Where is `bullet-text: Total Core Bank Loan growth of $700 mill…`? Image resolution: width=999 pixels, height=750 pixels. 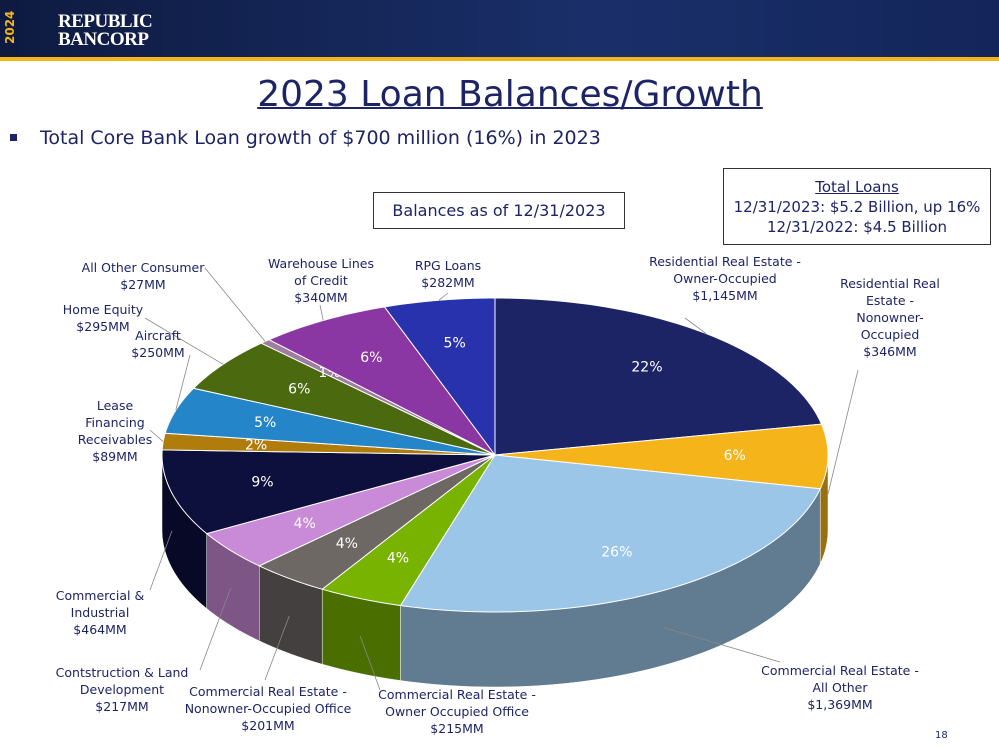 bullet-text: Total Core Bank Loan growth of $700 mill… is located at coordinates (320, 138).